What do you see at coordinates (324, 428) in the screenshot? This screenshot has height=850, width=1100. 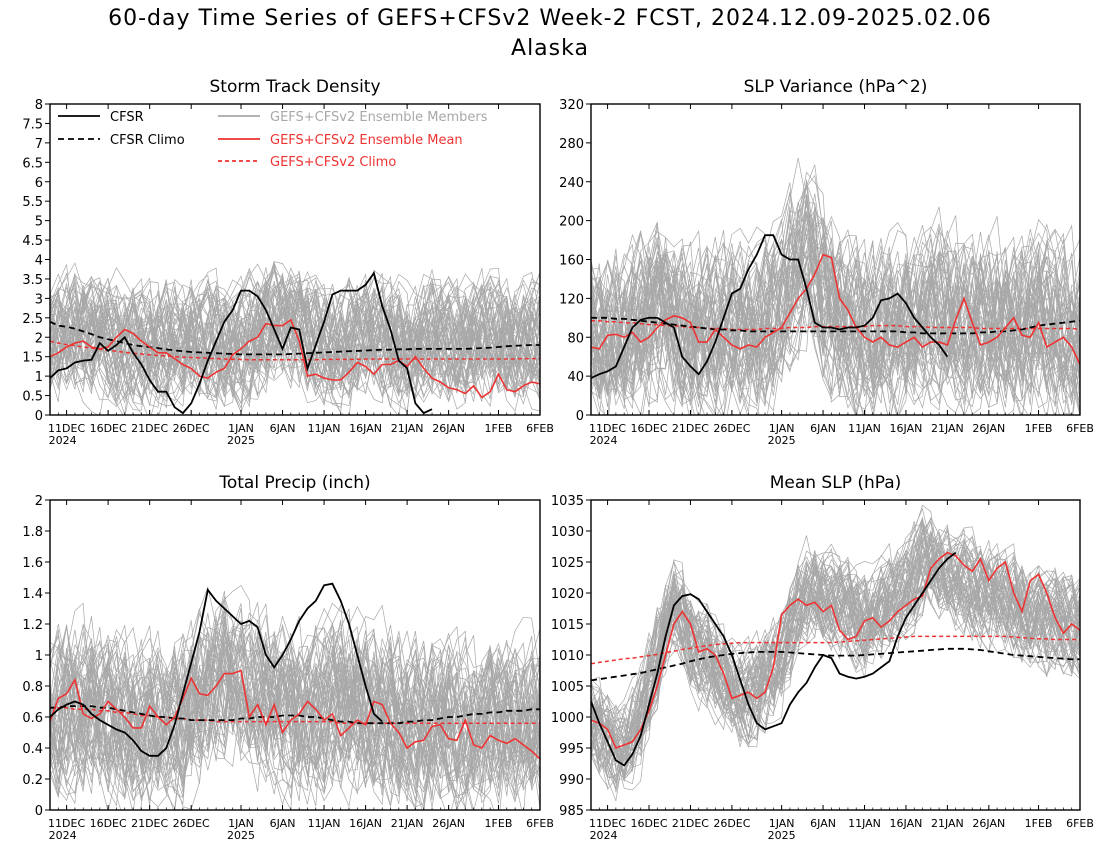 I see `x-tick-label: 11JAN` at bounding box center [324, 428].